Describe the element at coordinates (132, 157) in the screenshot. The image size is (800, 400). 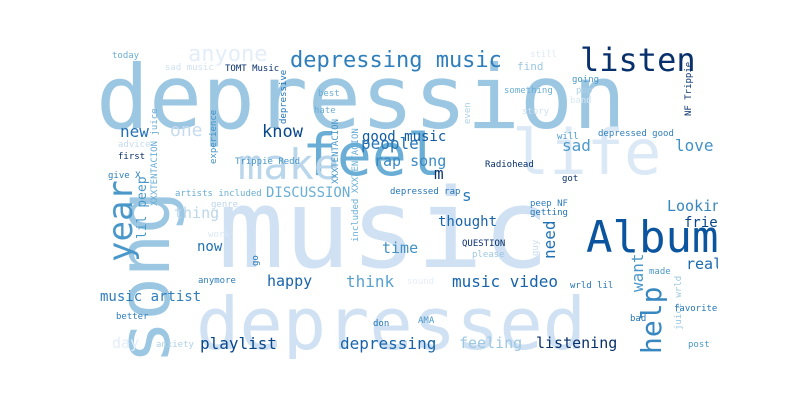
I see `word-first: first` at that location.